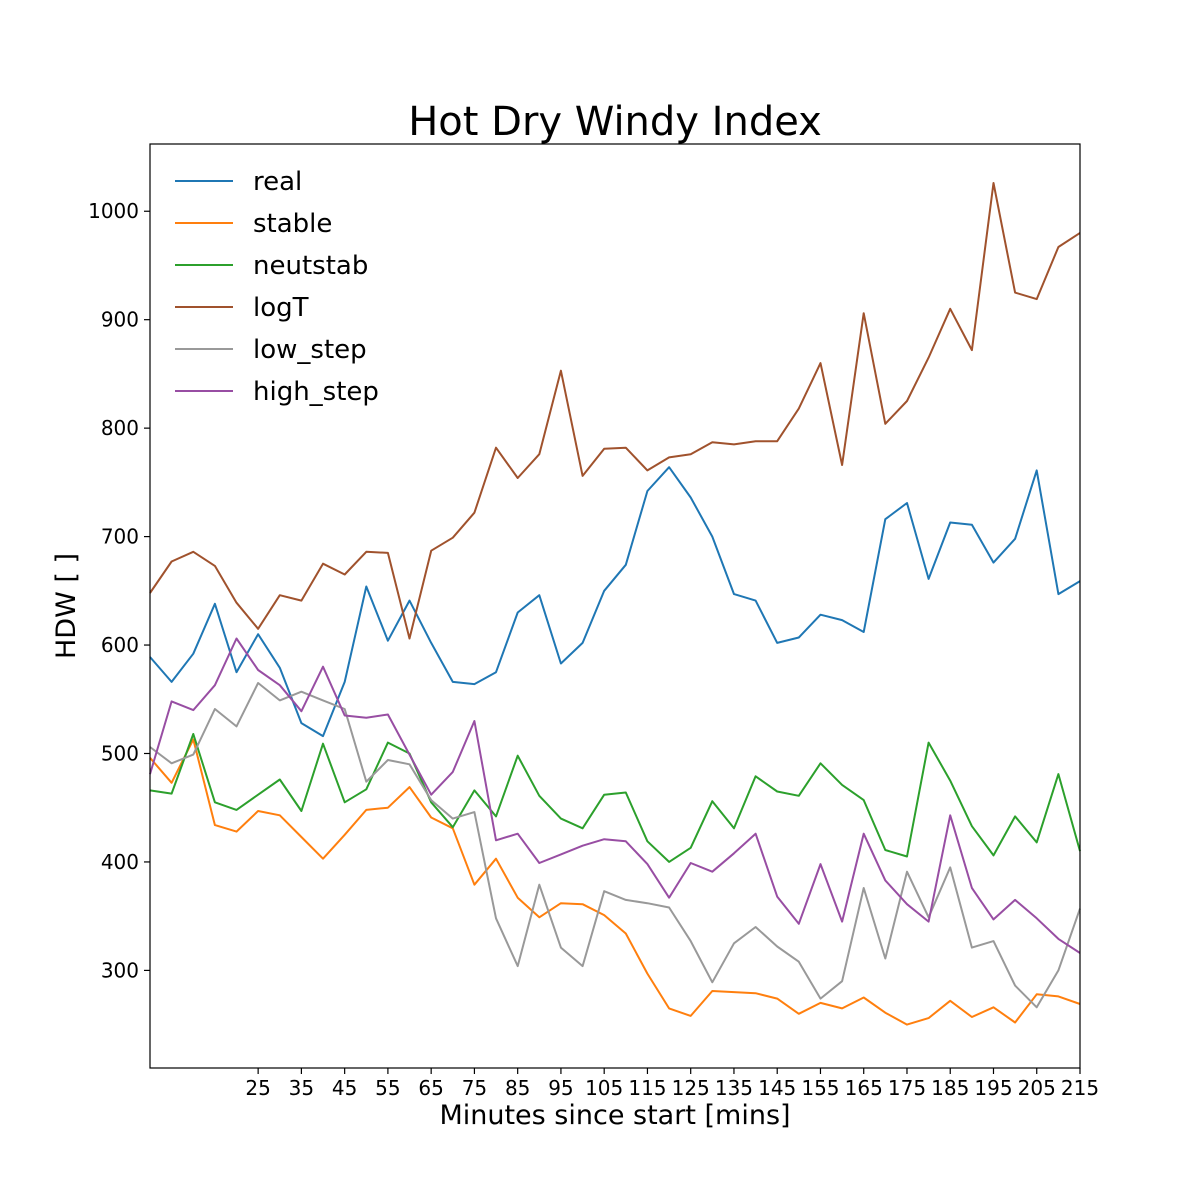 The height and width of the screenshot is (1200, 1200). Describe the element at coordinates (344, 1088) in the screenshot. I see `x-tick-label: 45` at that location.